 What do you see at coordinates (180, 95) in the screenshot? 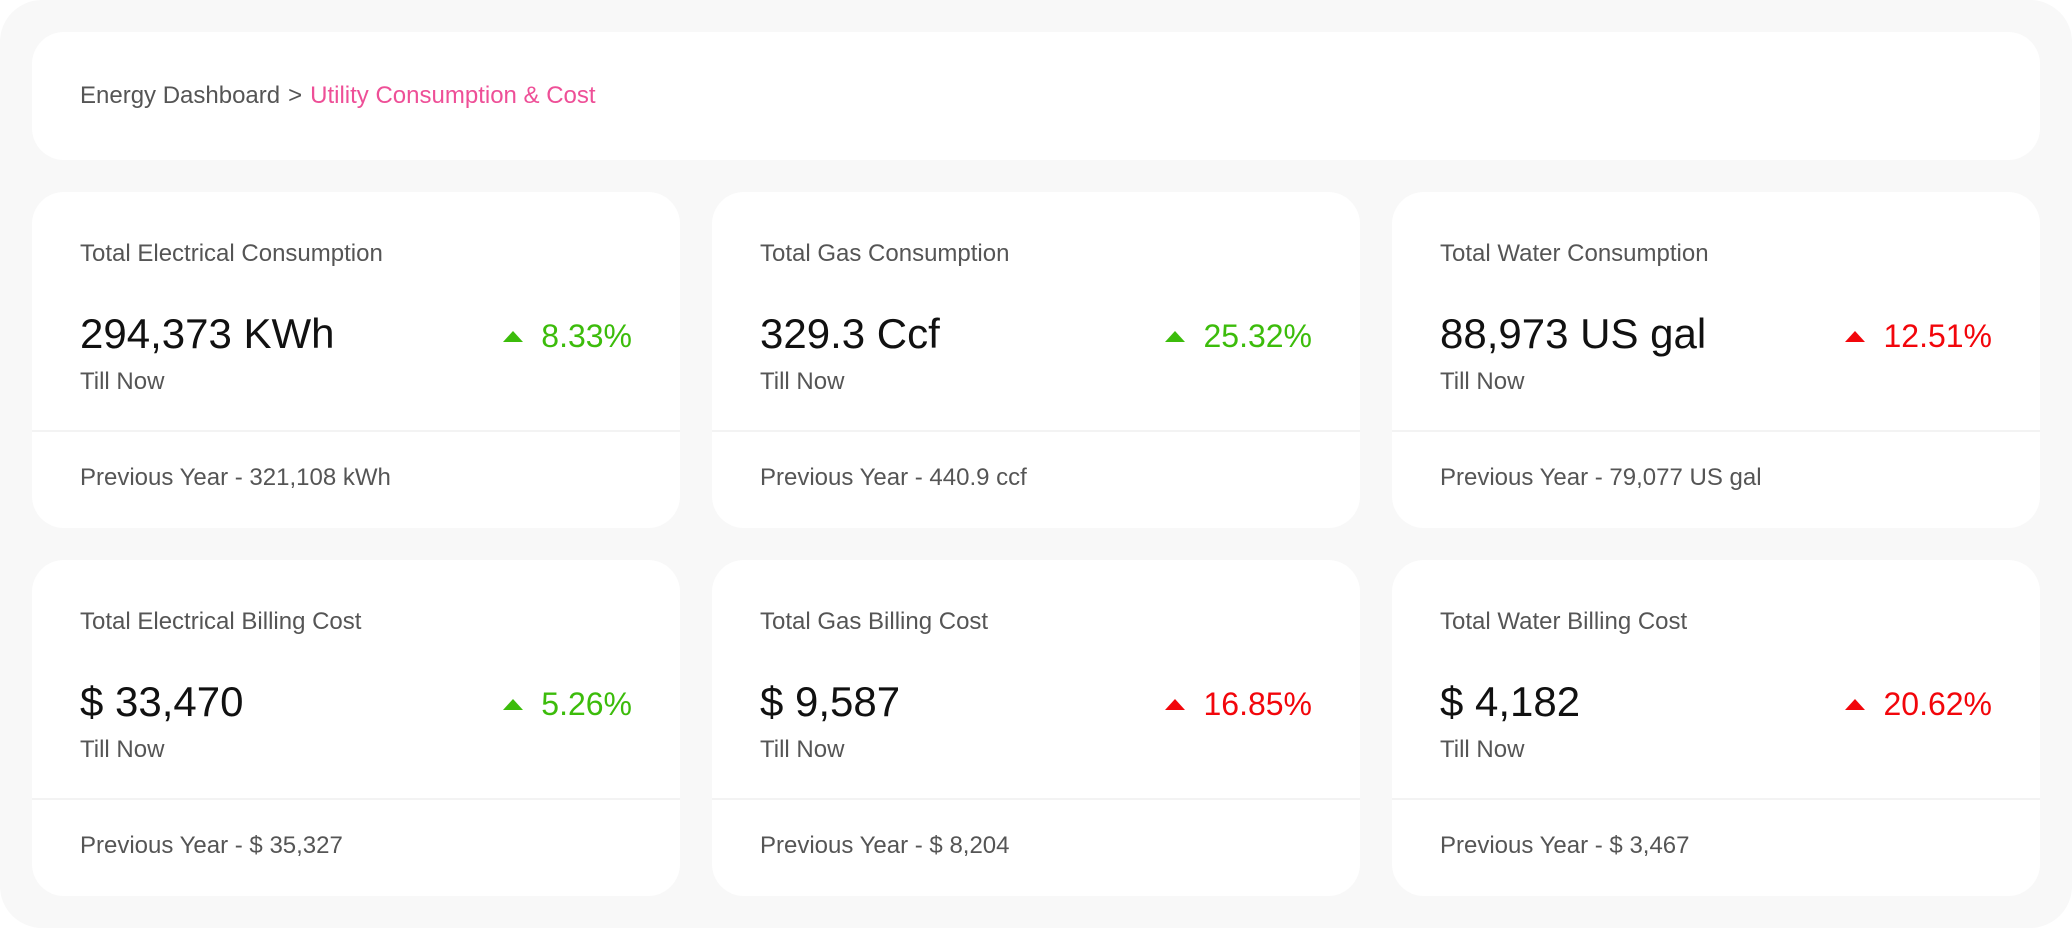
I see `breadcrumb-root-link: Energy Dashboard` at bounding box center [180, 95].